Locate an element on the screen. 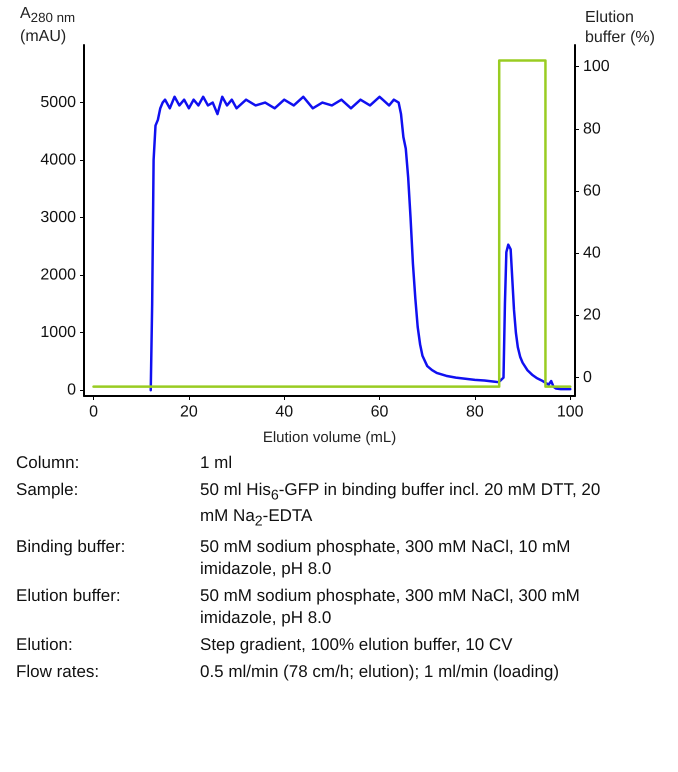 This screenshot has height=772, width=678. y2-tick-label: 80 is located at coordinates (592, 129).